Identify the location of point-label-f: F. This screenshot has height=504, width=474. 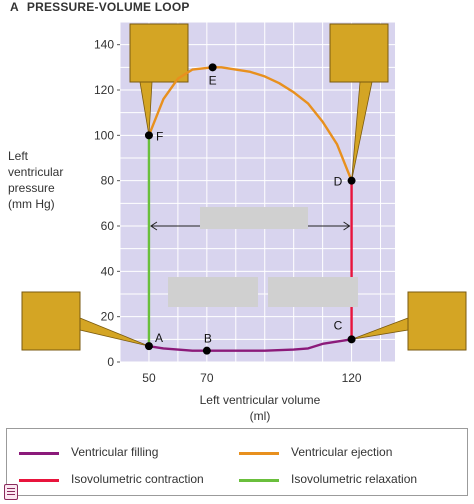
(159, 136).